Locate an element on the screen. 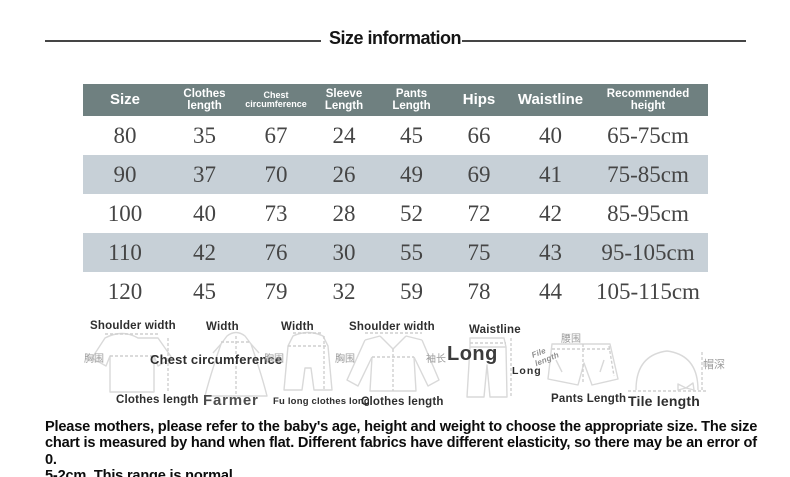 This screenshot has height=477, width=790. cell-chest: 67 is located at coordinates (276, 135).